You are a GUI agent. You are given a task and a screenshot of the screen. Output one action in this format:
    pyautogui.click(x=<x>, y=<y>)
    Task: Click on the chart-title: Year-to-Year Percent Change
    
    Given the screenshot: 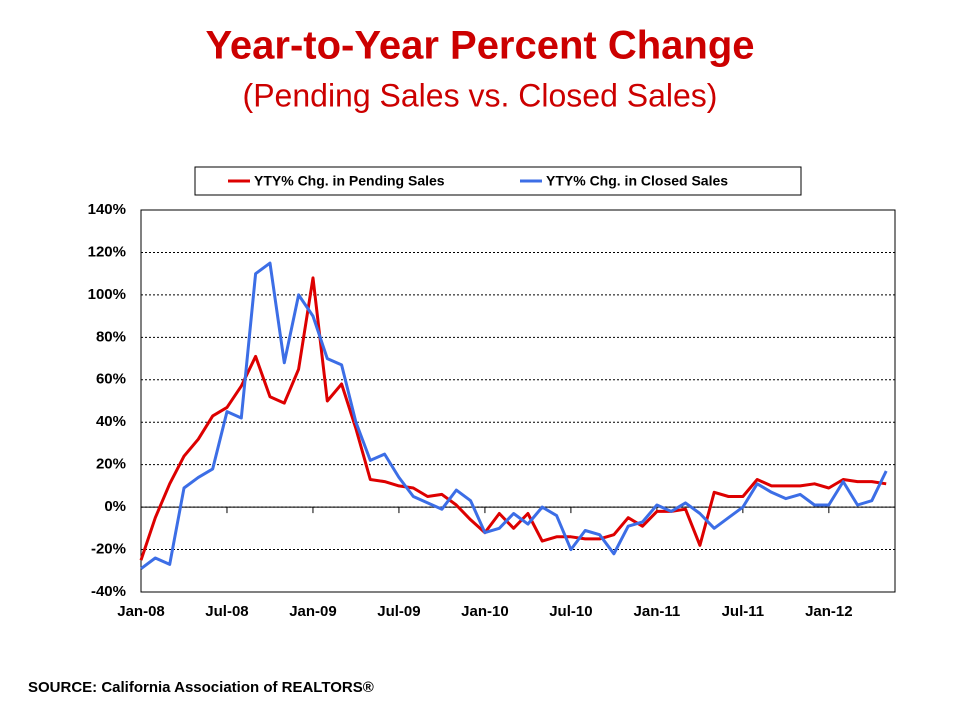 What is the action you would take?
    pyautogui.click(x=479, y=46)
    